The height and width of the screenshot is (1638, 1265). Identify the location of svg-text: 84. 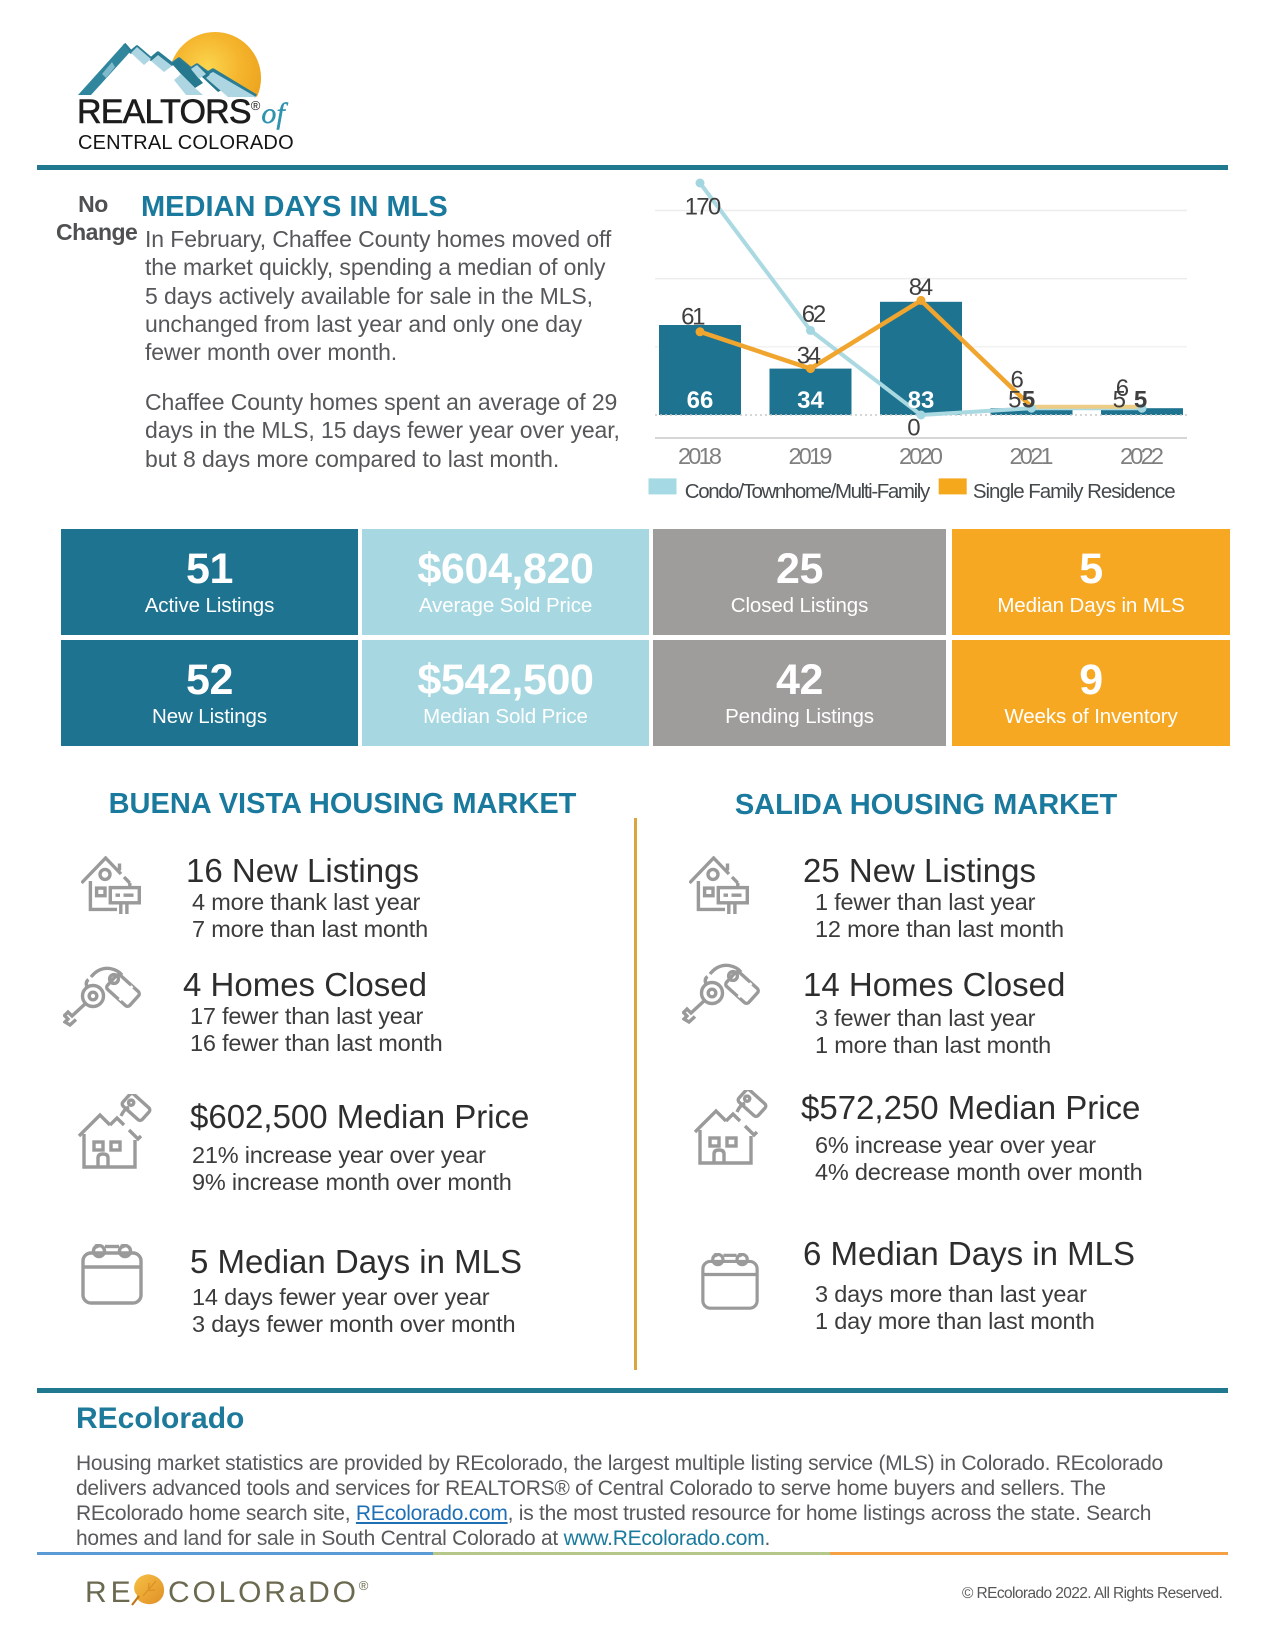
(921, 287).